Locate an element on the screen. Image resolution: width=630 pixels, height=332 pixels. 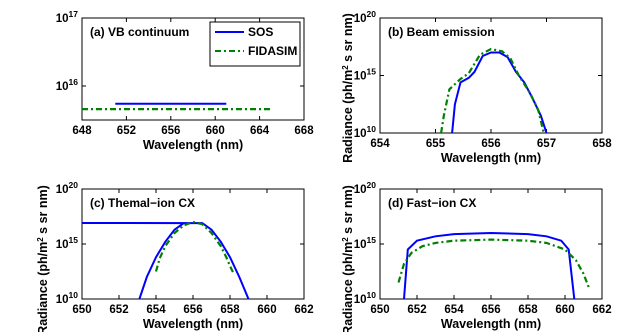
y-tick-label: 1017 is located at coordinates (67, 17).